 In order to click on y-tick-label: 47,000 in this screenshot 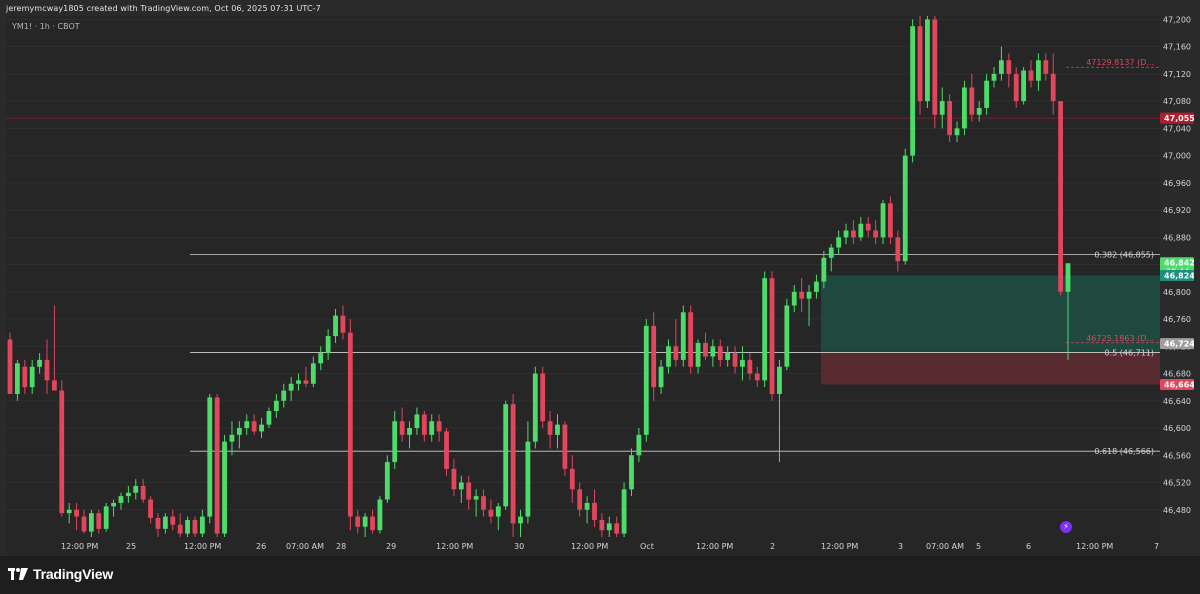, I will do `click(1177, 156)`.